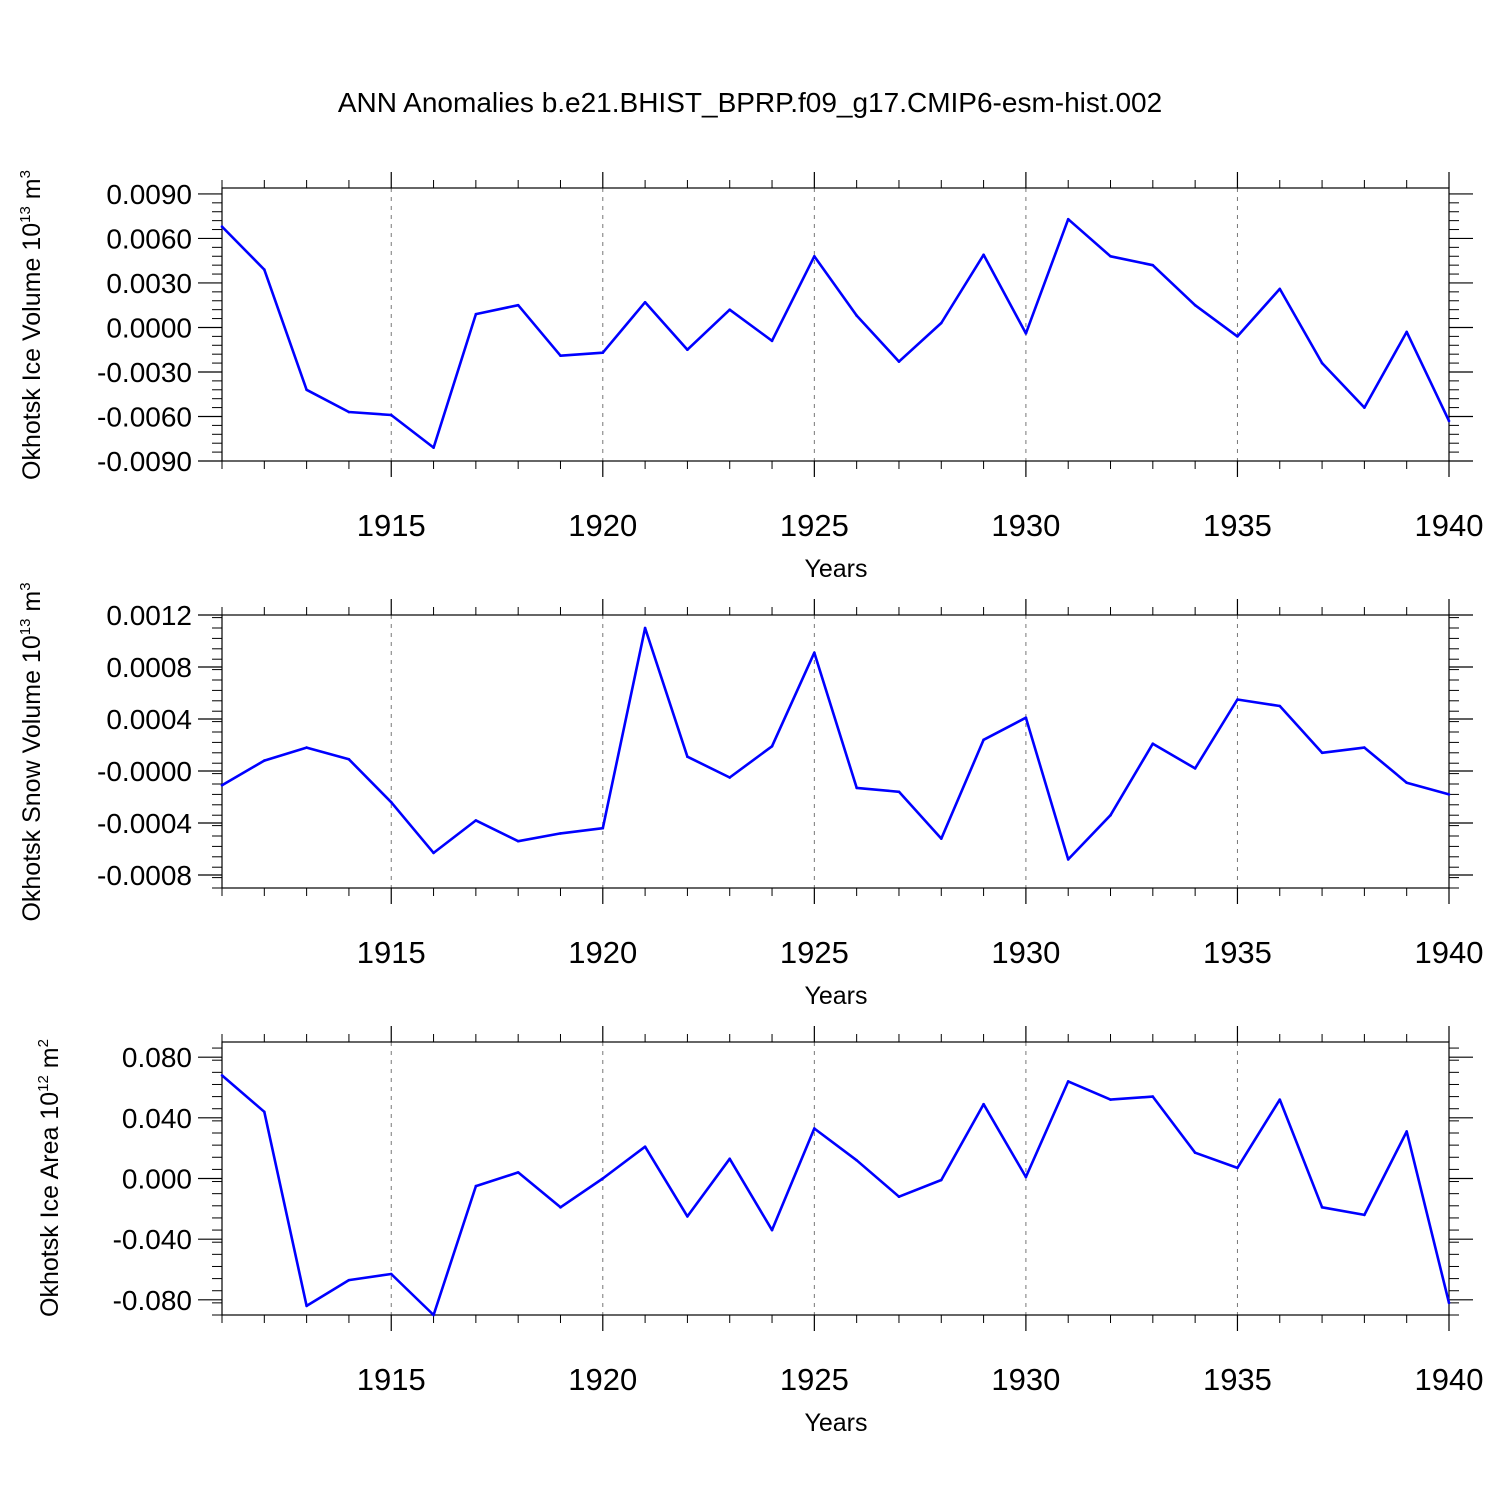 The height and width of the screenshot is (1500, 1500). What do you see at coordinates (43, 1083) in the screenshot?
I see `y-axis-label-exponent: 12` at bounding box center [43, 1083].